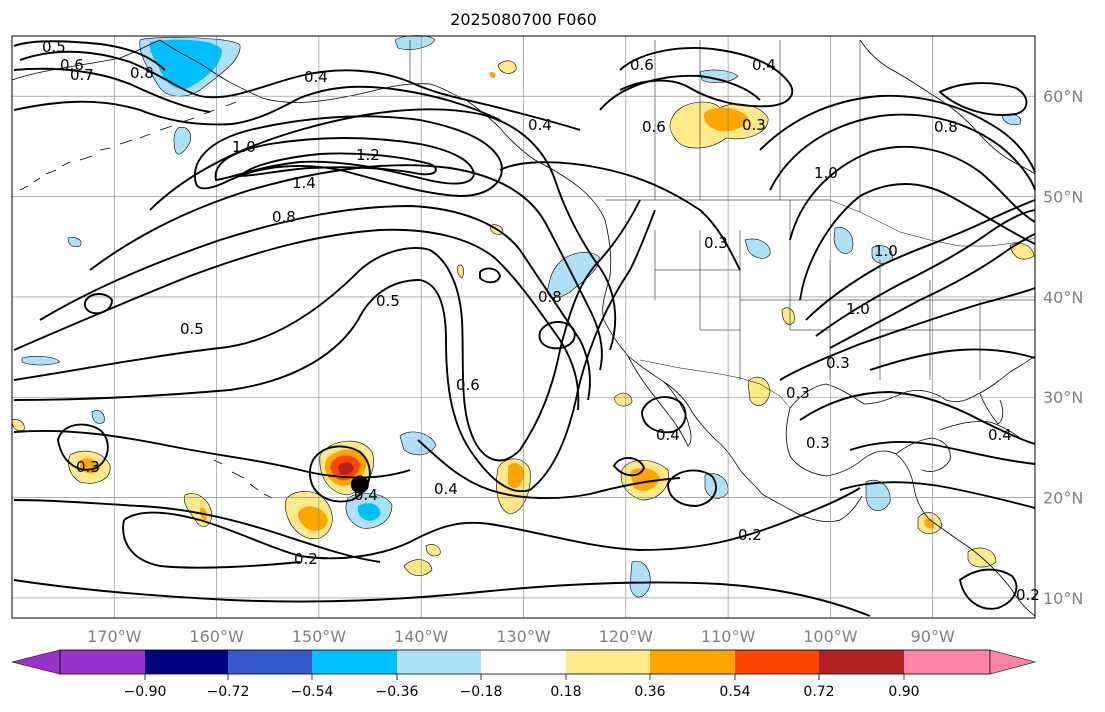  I want to click on colorbar-tick-label: 0.18, so click(565, 692).